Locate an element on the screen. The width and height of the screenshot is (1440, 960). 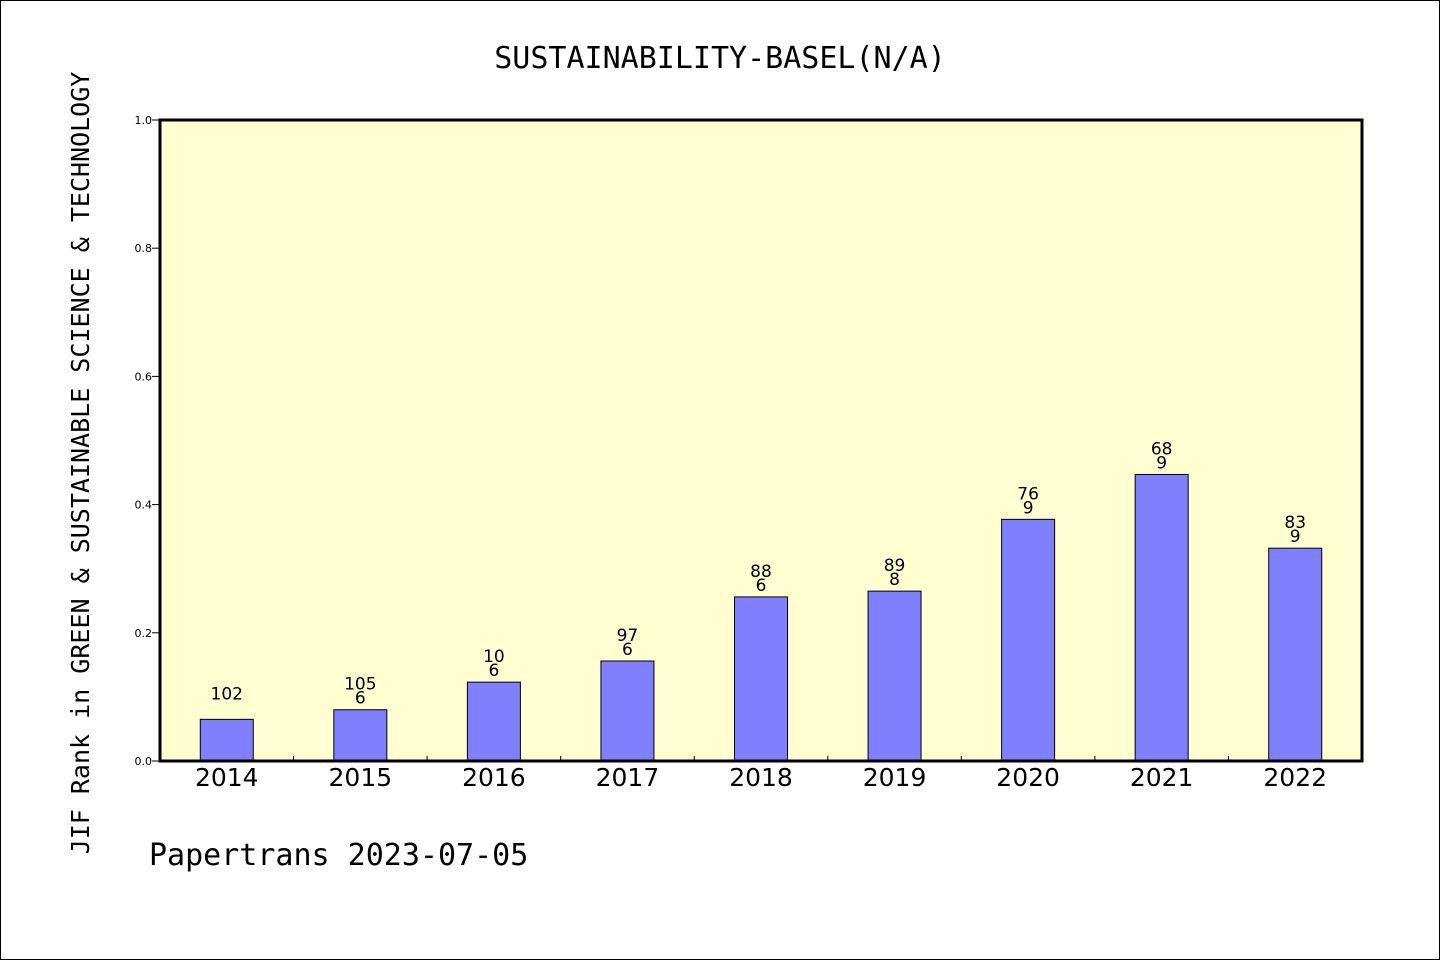
x-tick-label: 2022 is located at coordinates (1295, 777).